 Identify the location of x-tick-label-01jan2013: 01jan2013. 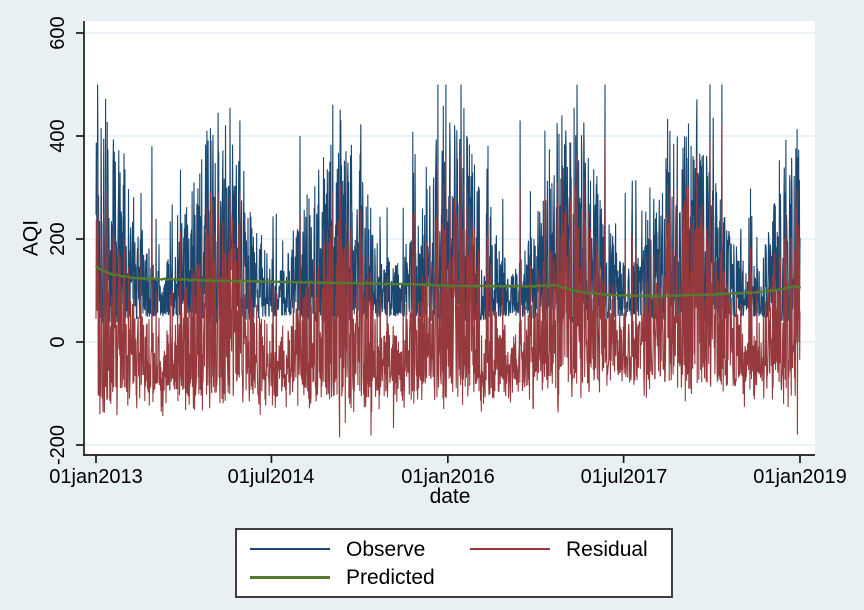
(96, 477).